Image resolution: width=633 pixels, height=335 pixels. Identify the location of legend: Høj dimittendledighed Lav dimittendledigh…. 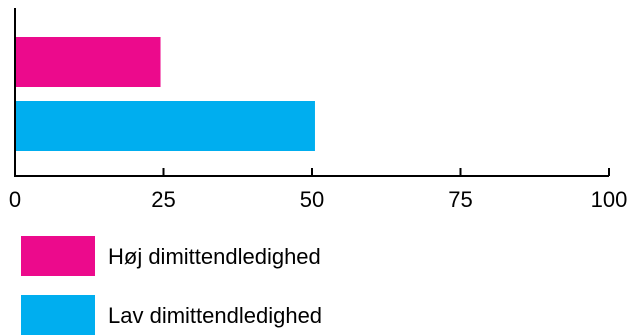
(171, 285).